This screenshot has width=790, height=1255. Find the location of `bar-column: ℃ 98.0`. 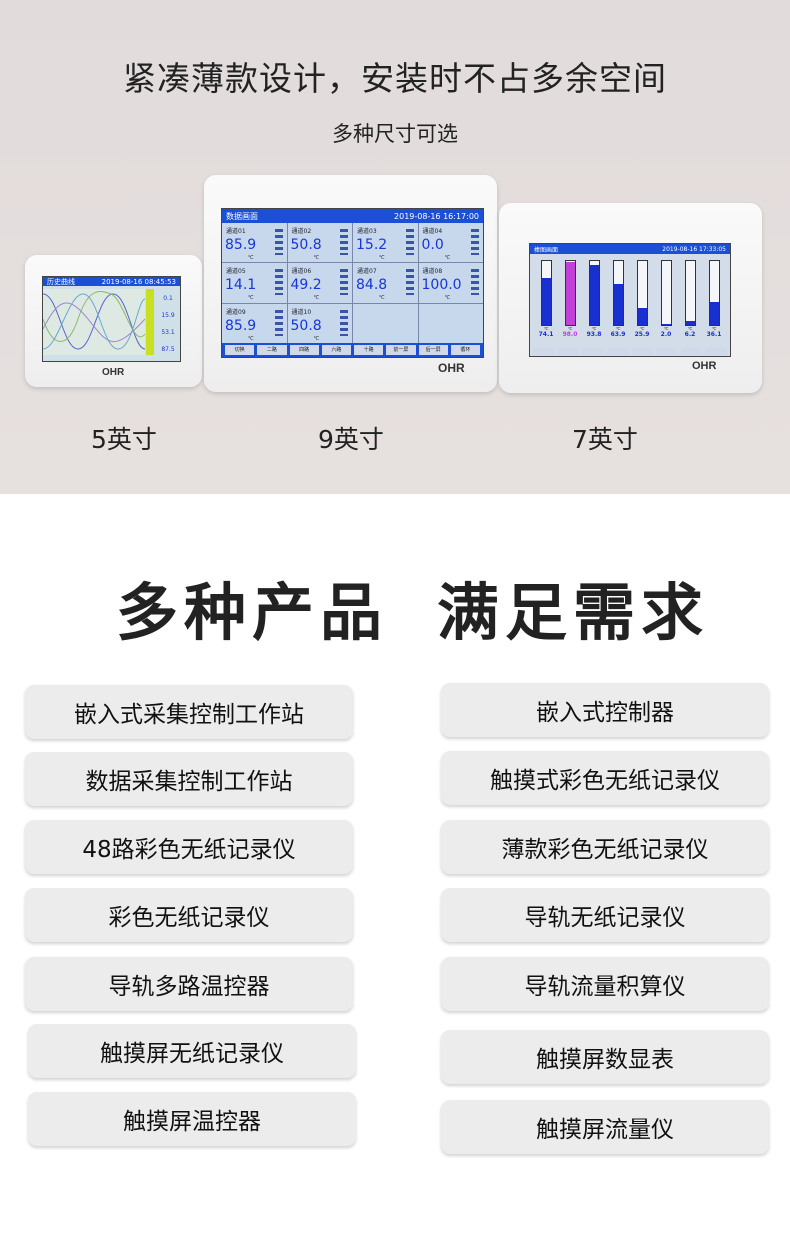

bar-column: ℃ 98.0 is located at coordinates (570, 300).